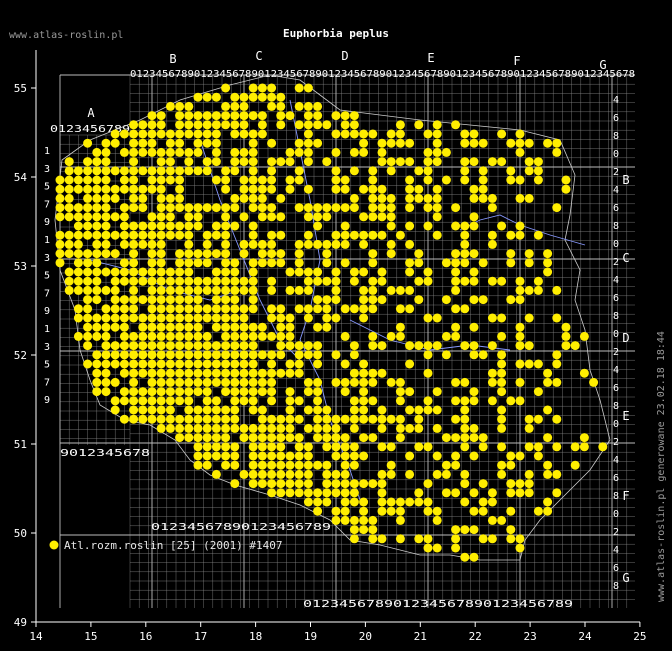 The height and width of the screenshot is (651, 672). Describe the element at coordinates (336, 33) in the screenshot. I see `map-title: Euphorbia peplus` at that location.